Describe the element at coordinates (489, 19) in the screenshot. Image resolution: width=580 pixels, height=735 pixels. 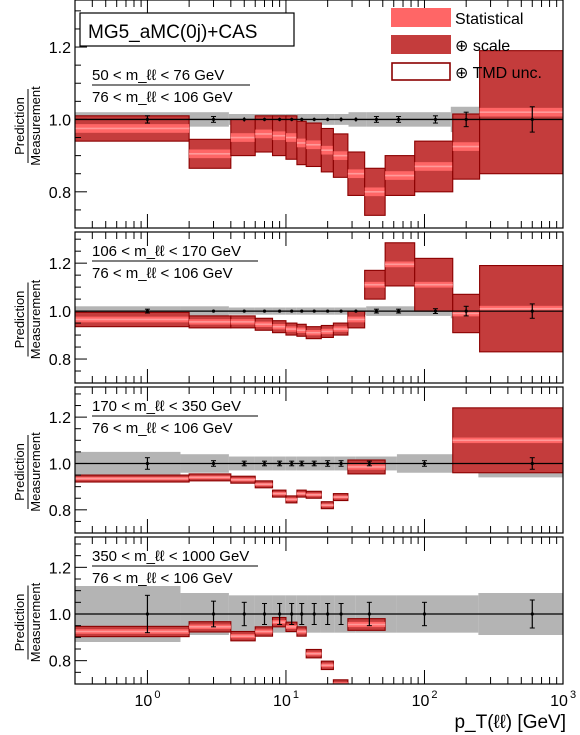
I see `legend-statistical-label: Statistical` at that location.